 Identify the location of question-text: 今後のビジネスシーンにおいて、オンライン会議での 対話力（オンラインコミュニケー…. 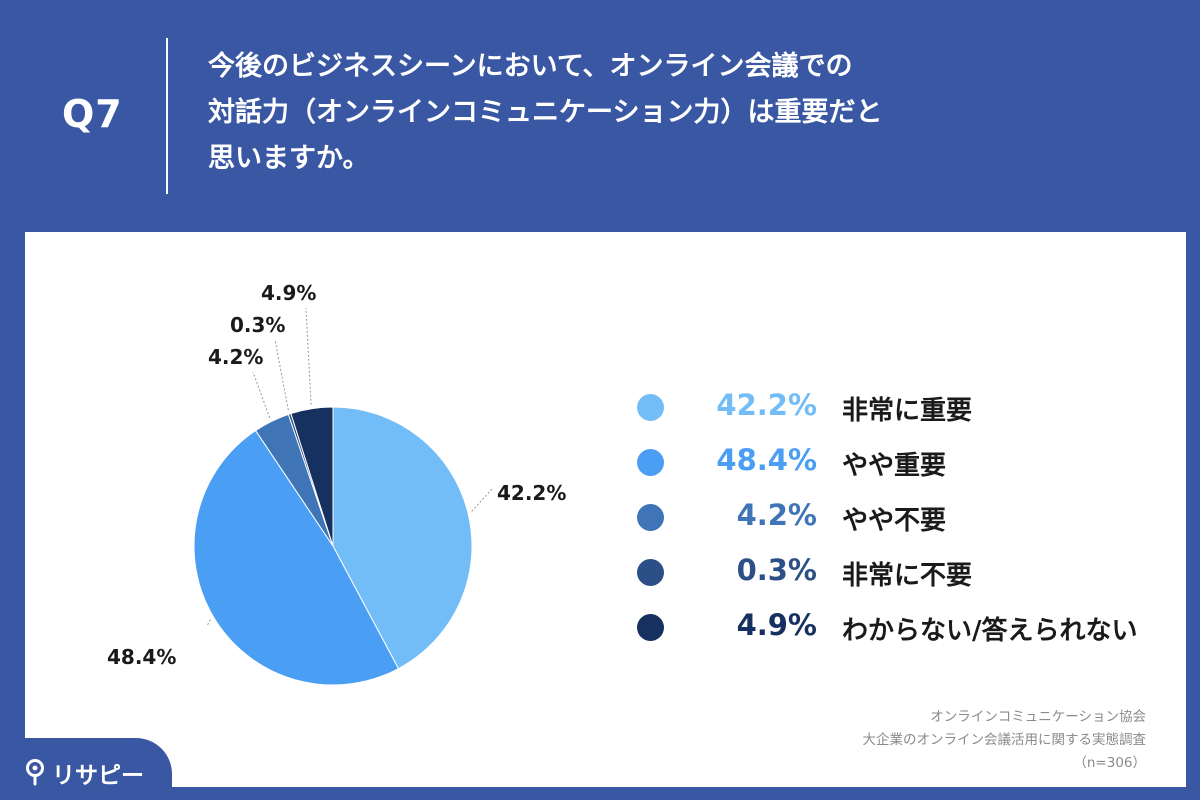
(545, 113).